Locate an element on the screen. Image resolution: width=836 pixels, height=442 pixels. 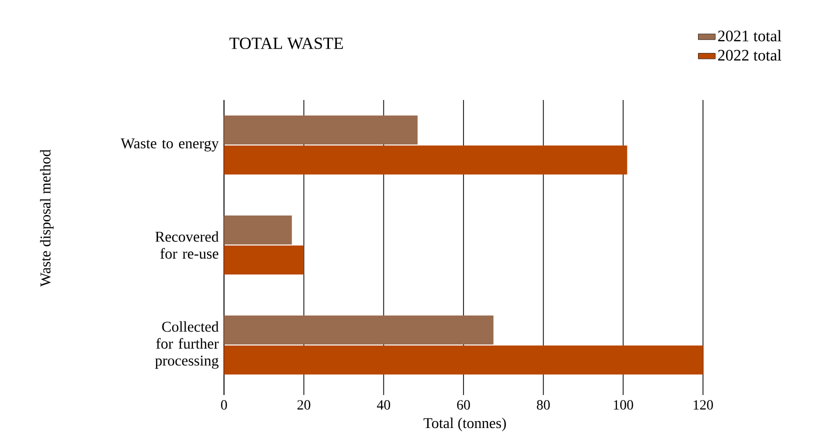
legend-label: 2022 total is located at coordinates (750, 55).